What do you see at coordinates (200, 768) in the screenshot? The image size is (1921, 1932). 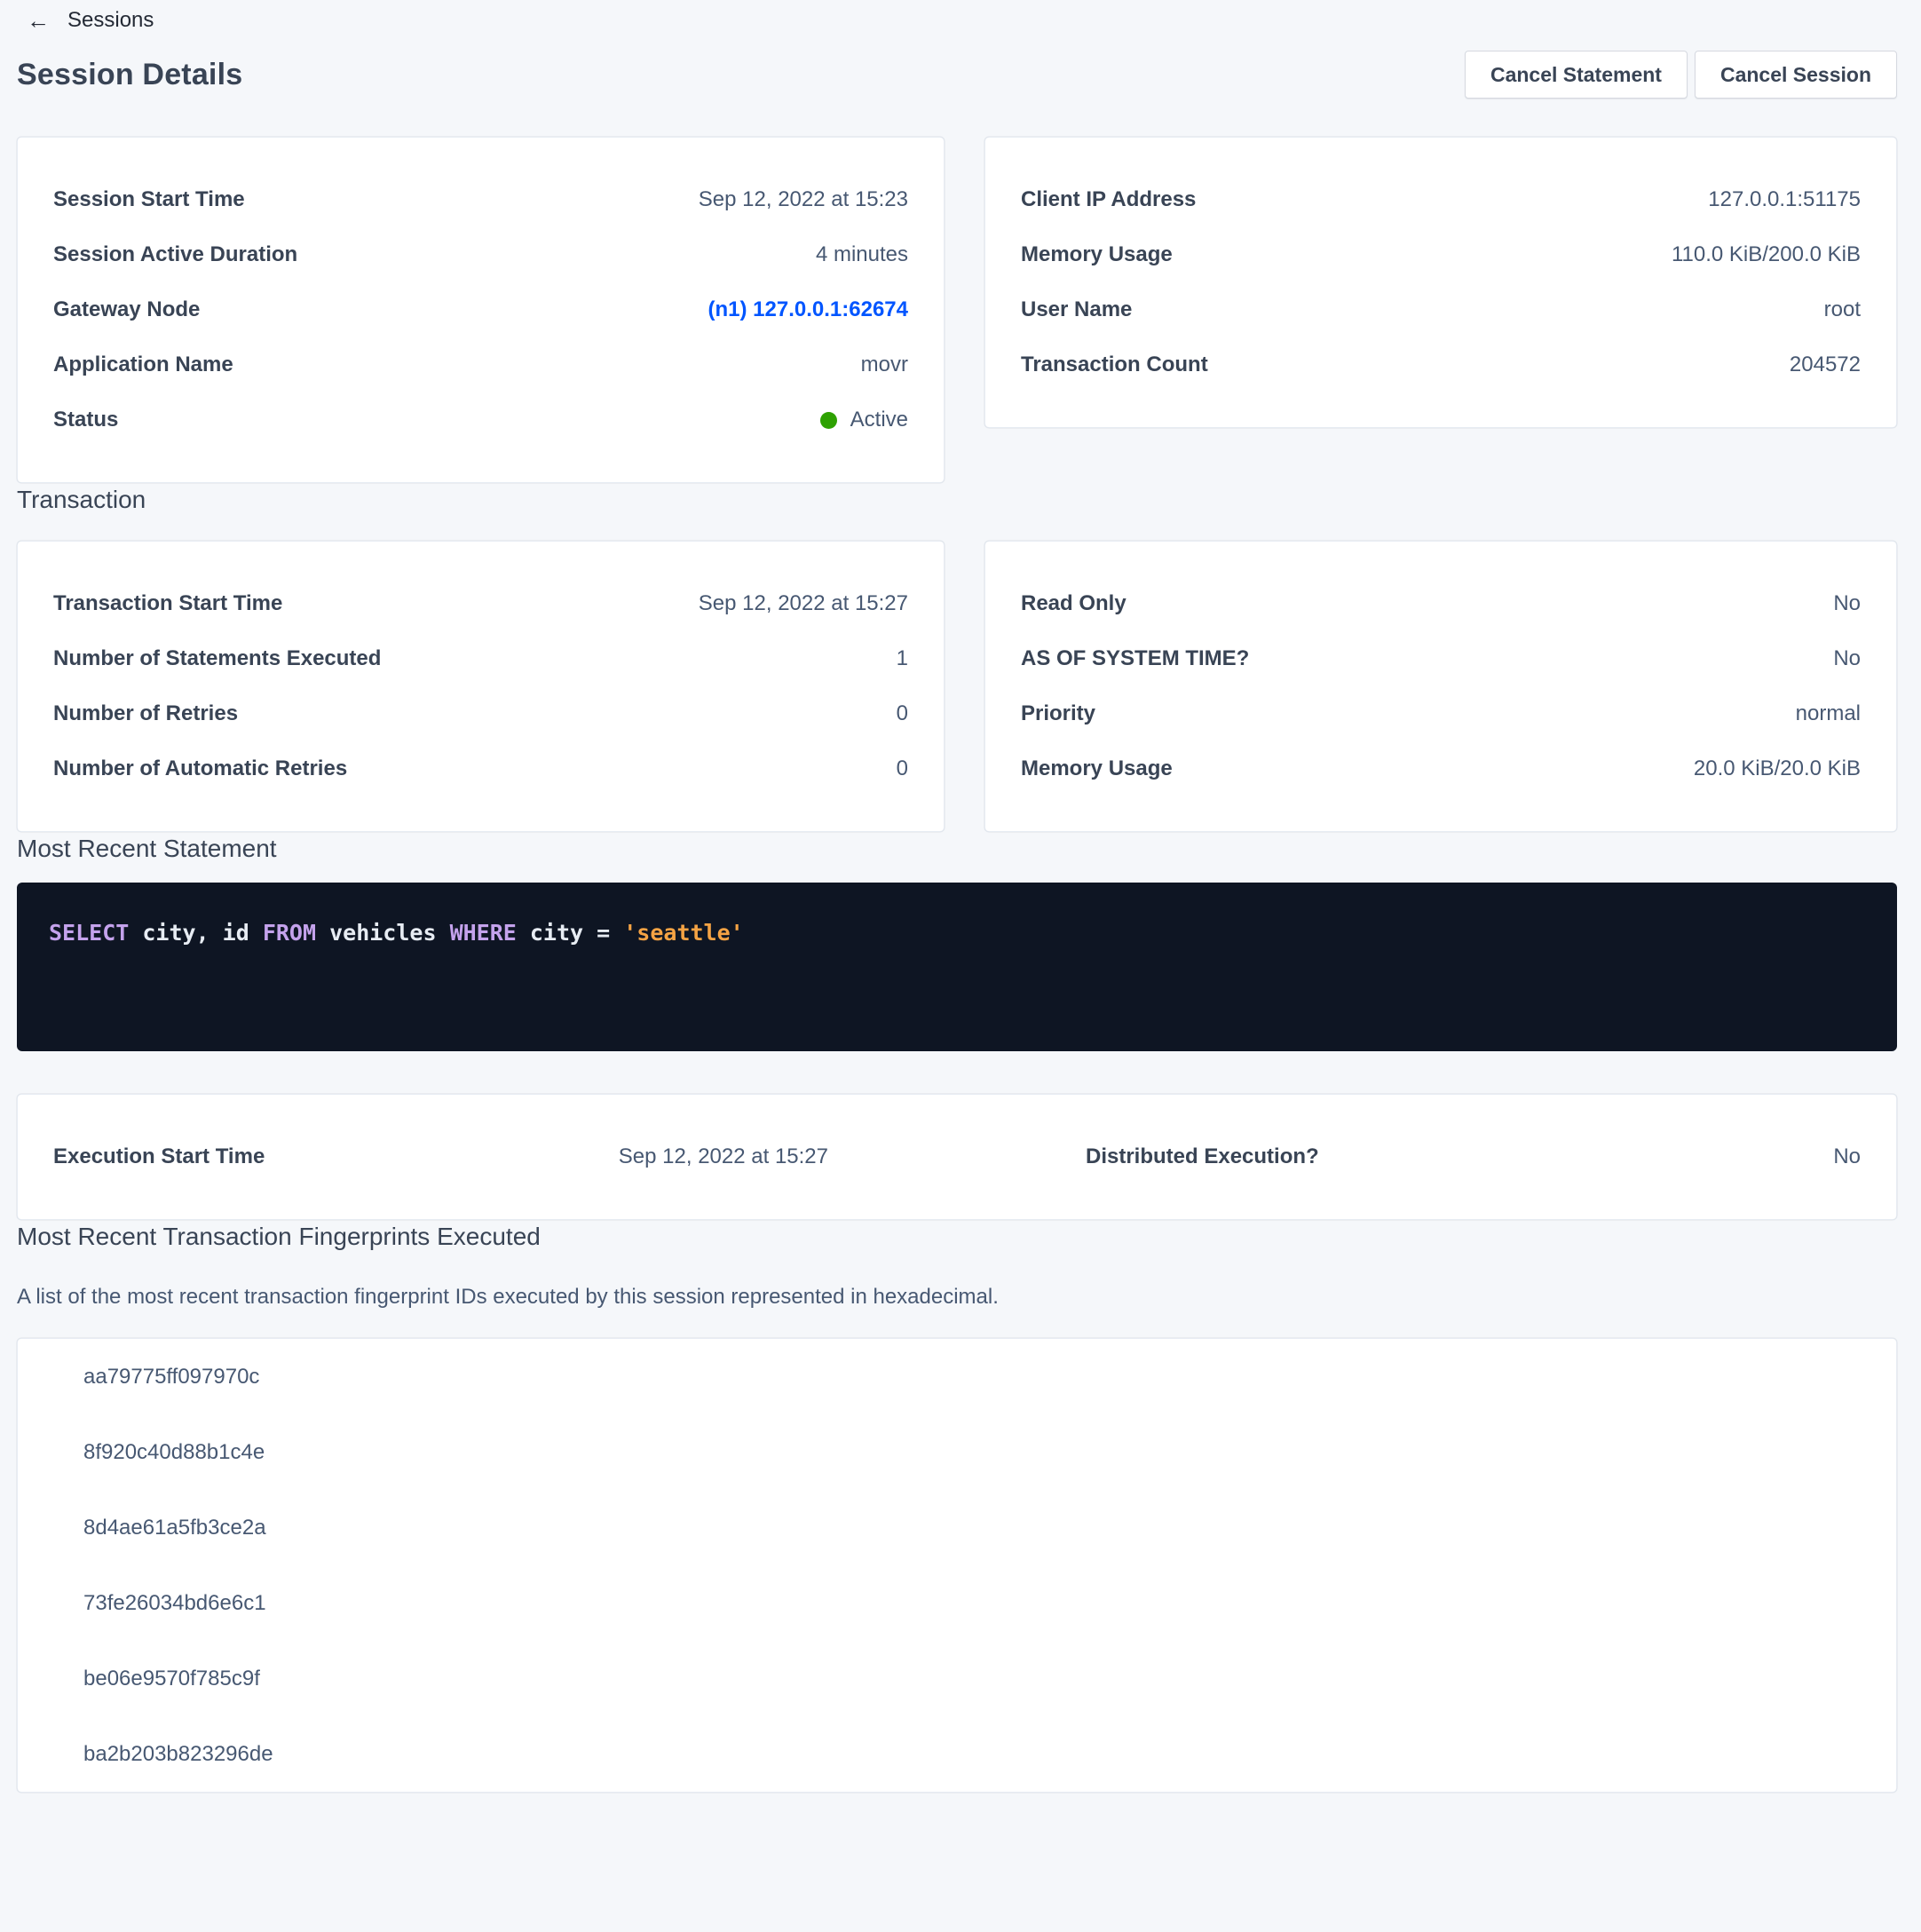 I see `row-label: Number of Automatic Retries` at bounding box center [200, 768].